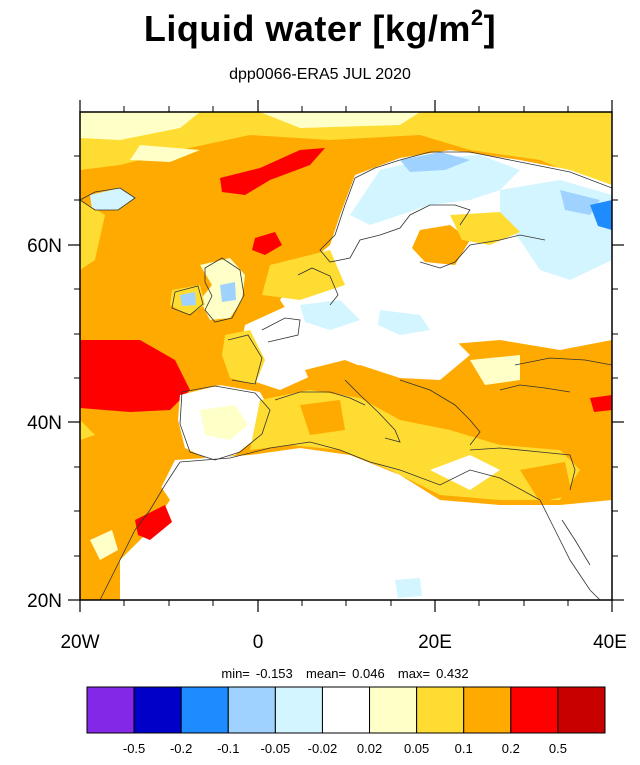  Describe the element at coordinates (228, 748) in the screenshot. I see `colorbar-label-2: -0.1` at that location.